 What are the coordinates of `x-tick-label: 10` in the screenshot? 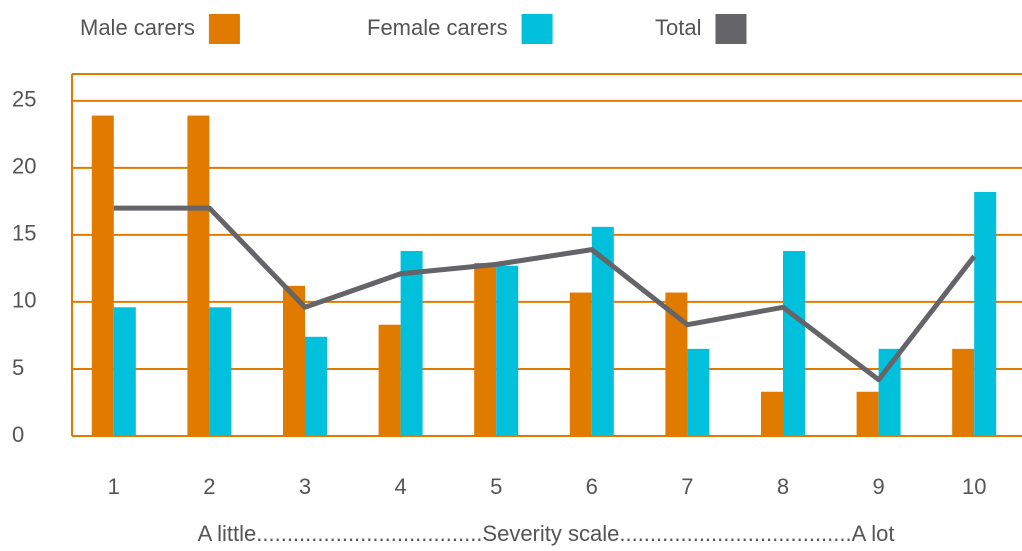 It's located at (974, 486).